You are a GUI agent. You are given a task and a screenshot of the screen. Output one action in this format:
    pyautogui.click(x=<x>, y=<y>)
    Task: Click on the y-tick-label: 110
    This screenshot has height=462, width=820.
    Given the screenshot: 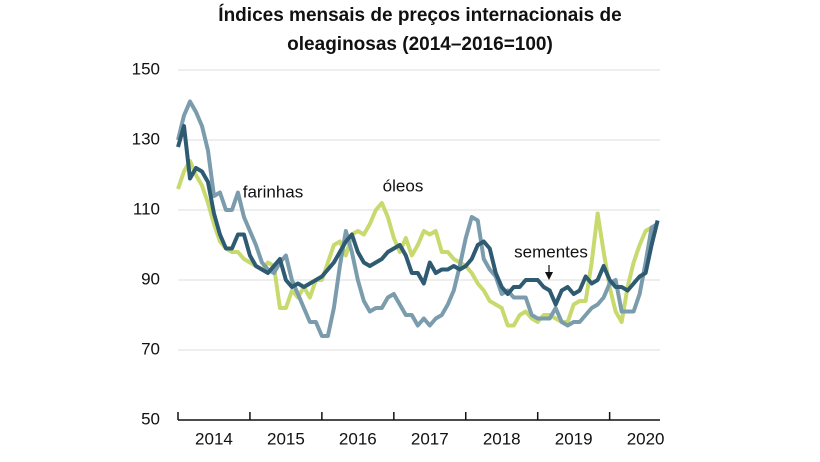 What is the action you would take?
    pyautogui.click(x=146, y=208)
    